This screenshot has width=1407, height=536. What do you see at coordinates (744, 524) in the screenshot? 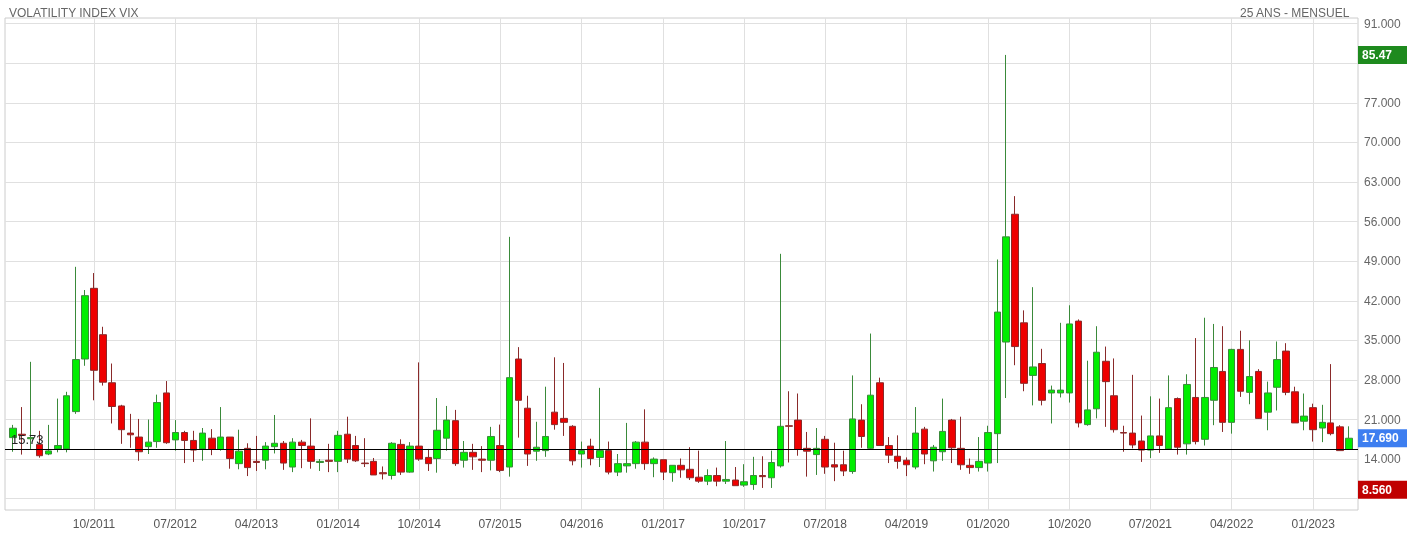
I see `x-tick-label: 10/2017` at bounding box center [744, 524].